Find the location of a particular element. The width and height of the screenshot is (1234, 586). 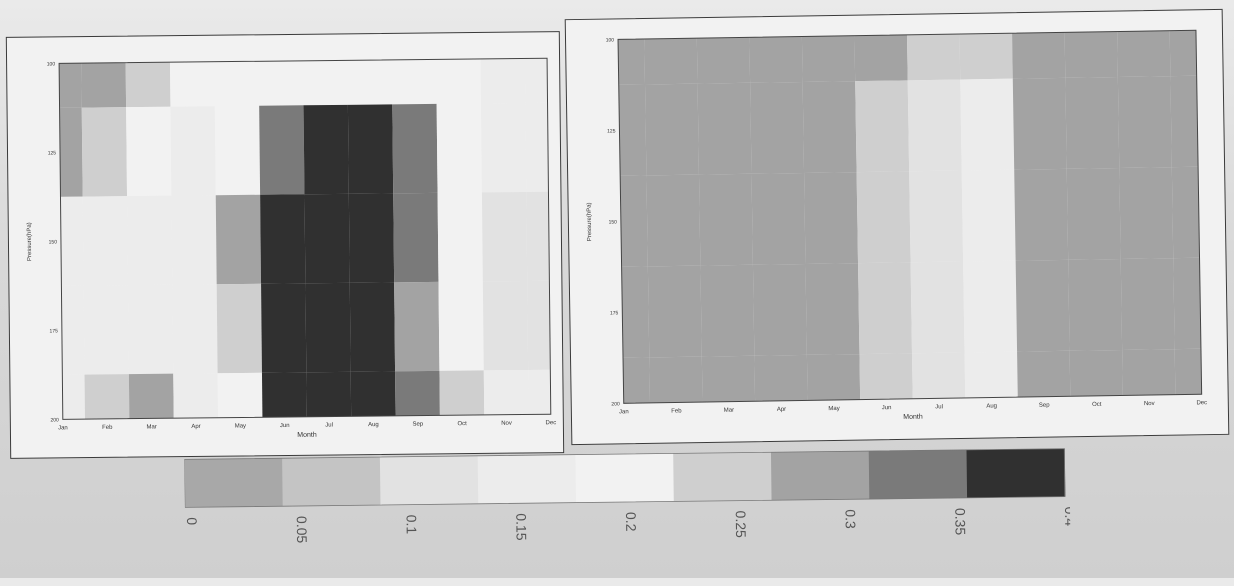

colorbar-tick-label: 0.35 is located at coordinates (960, 522).